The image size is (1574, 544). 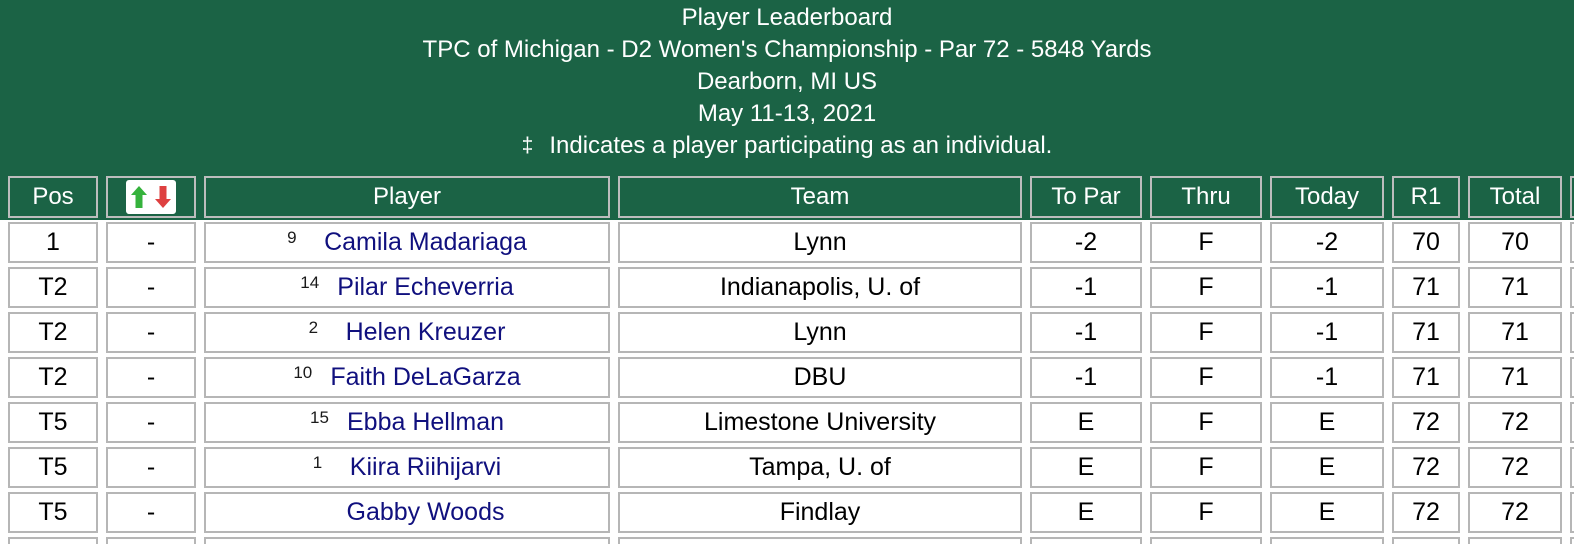 What do you see at coordinates (425, 242) in the screenshot?
I see `player-link: Camila Madariaga` at bounding box center [425, 242].